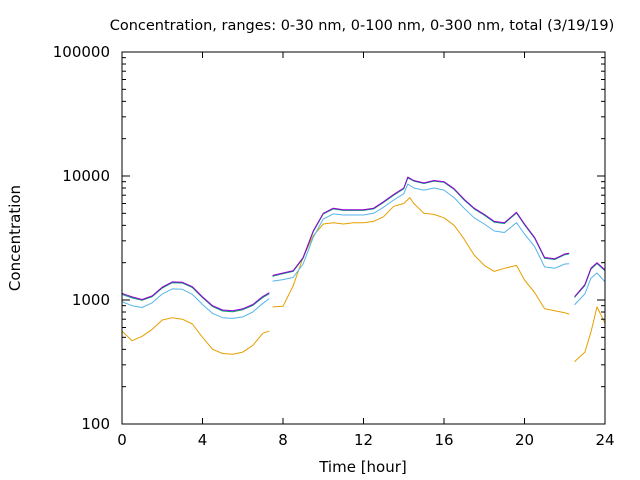  What do you see at coordinates (91, 300) in the screenshot?
I see `y-tick-label: 1000` at bounding box center [91, 300].